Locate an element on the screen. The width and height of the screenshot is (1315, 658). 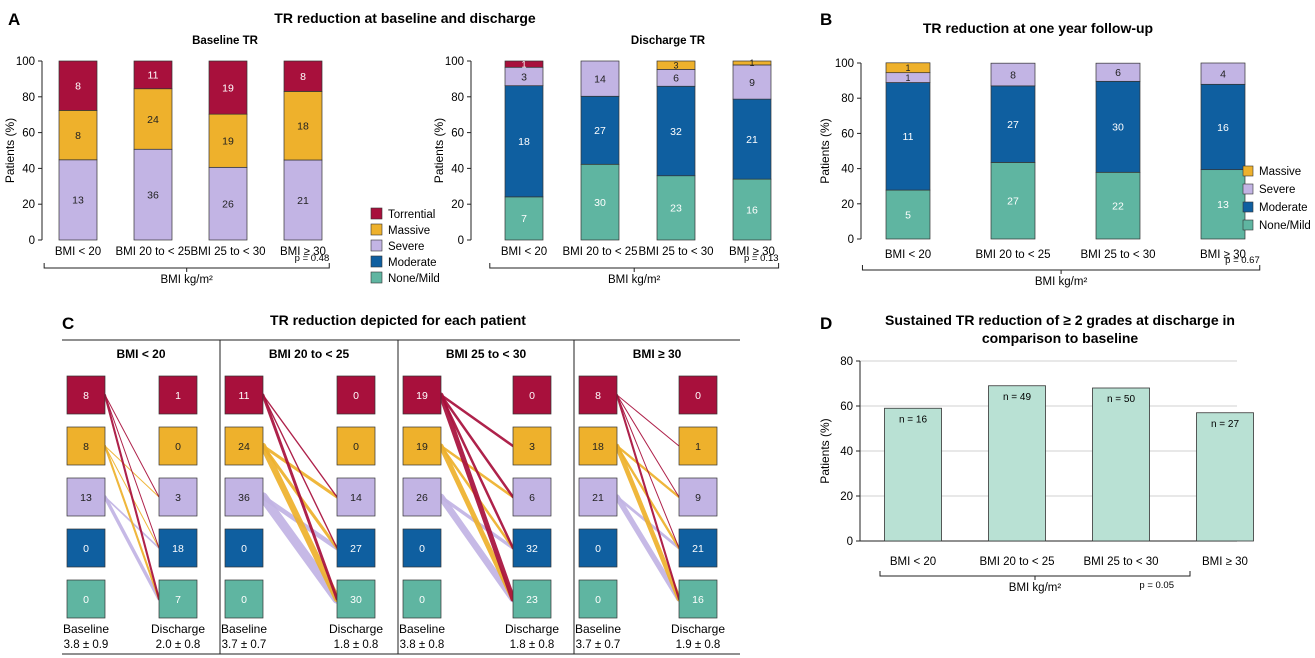
discharge-box-massive is located at coordinates (178, 446).